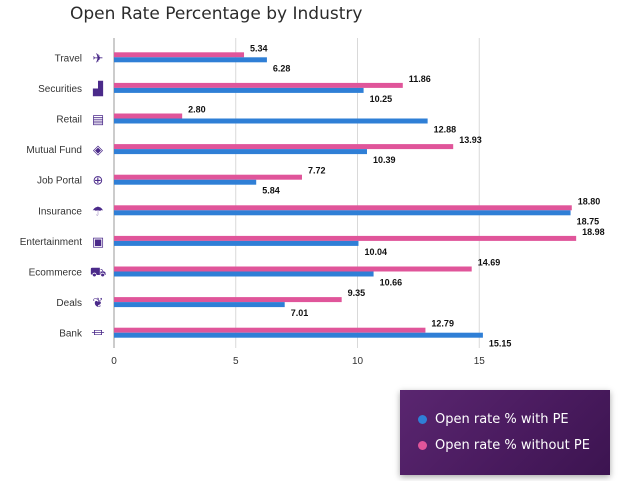 The image size is (624, 481). Describe the element at coordinates (97, 334) in the screenshot. I see `bank-icon: ⏛` at that location.